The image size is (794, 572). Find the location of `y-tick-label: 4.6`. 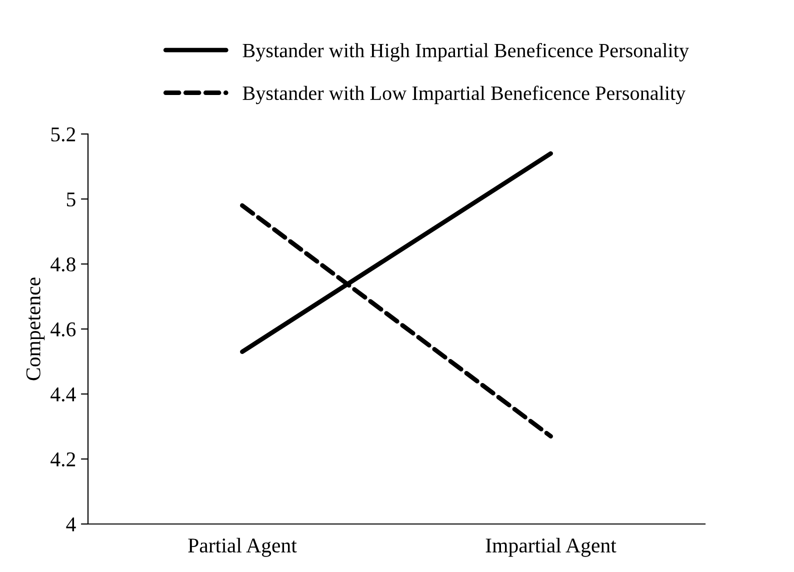

y-tick-label: 4.6 is located at coordinates (63, 329).